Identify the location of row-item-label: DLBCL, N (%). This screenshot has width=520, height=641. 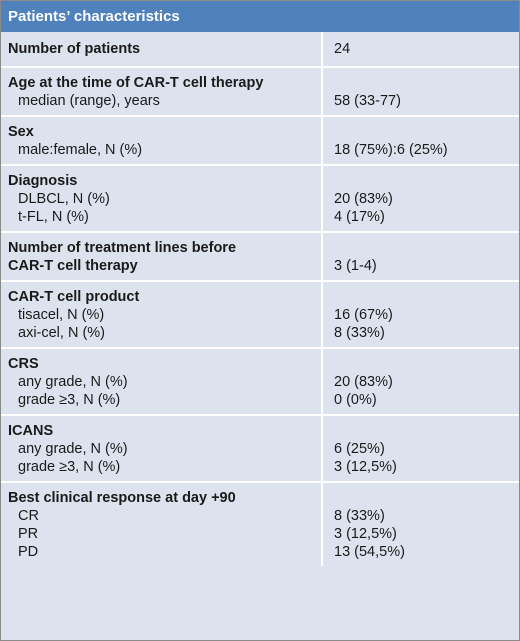
(64, 199).